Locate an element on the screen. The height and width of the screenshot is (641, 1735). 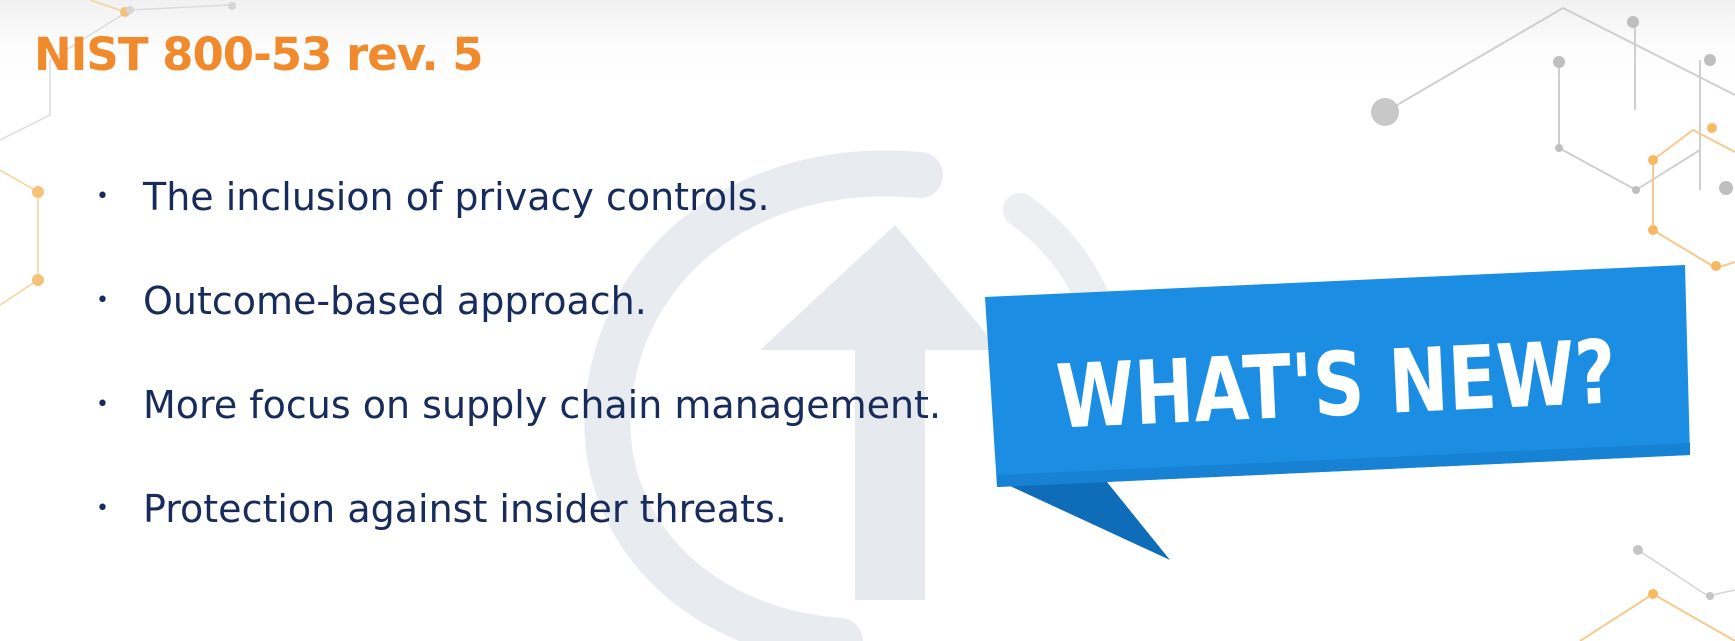
banner-tail-icon is located at coordinates (1083, 510).